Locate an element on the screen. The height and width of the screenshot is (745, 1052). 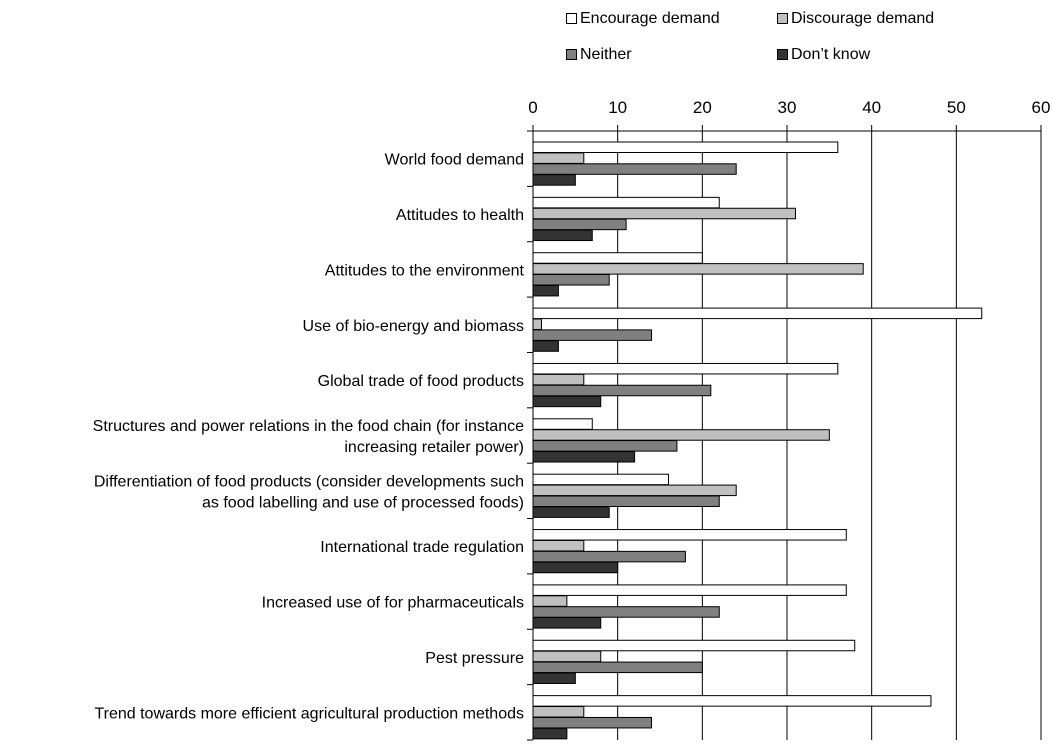
x-tick-label: 10 is located at coordinates (617, 107).